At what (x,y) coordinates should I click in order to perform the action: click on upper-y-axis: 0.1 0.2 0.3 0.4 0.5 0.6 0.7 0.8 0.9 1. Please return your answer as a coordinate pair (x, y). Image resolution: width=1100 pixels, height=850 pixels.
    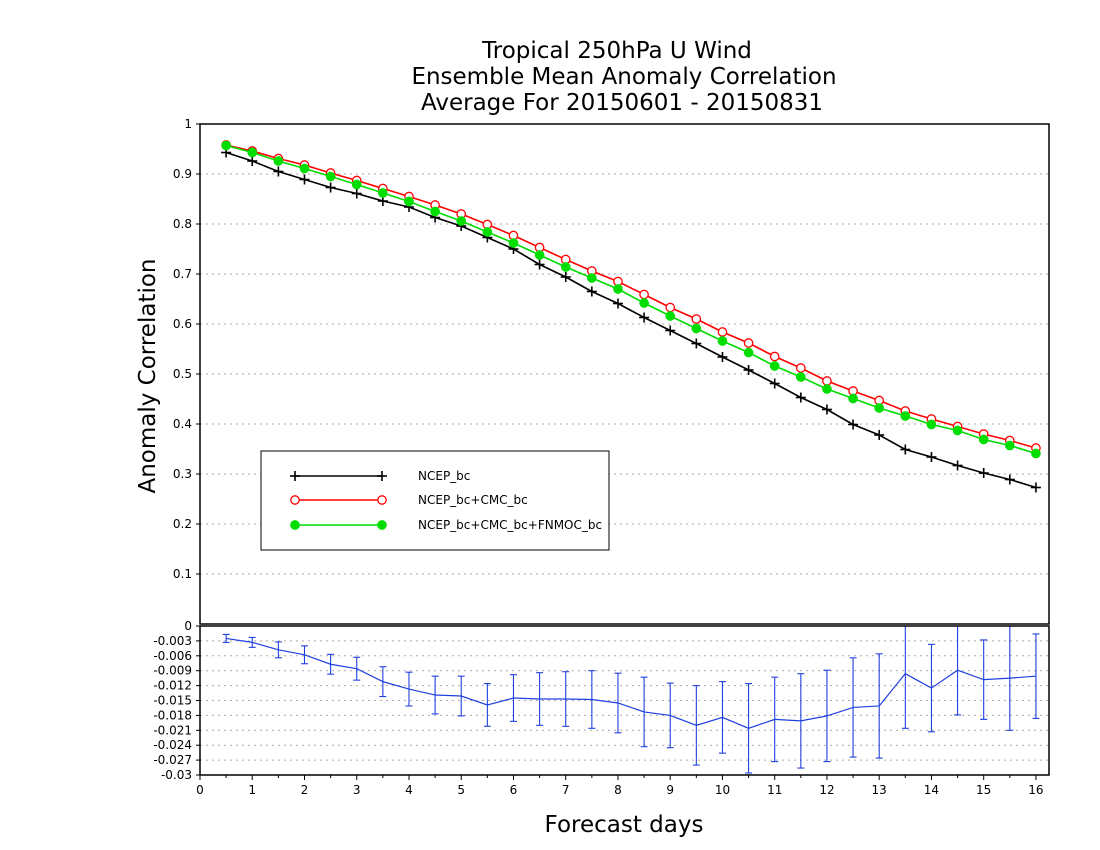
    Looking at the image, I should click on (186, 349).